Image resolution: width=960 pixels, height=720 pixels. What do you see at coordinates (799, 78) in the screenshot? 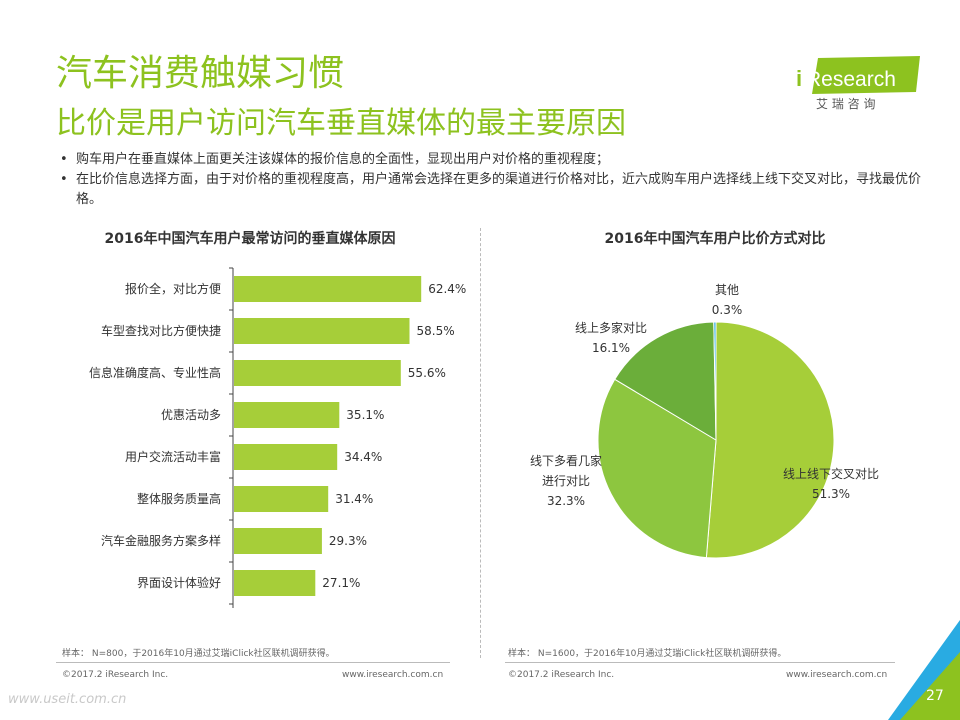
I see `logo-i: i` at bounding box center [799, 78].